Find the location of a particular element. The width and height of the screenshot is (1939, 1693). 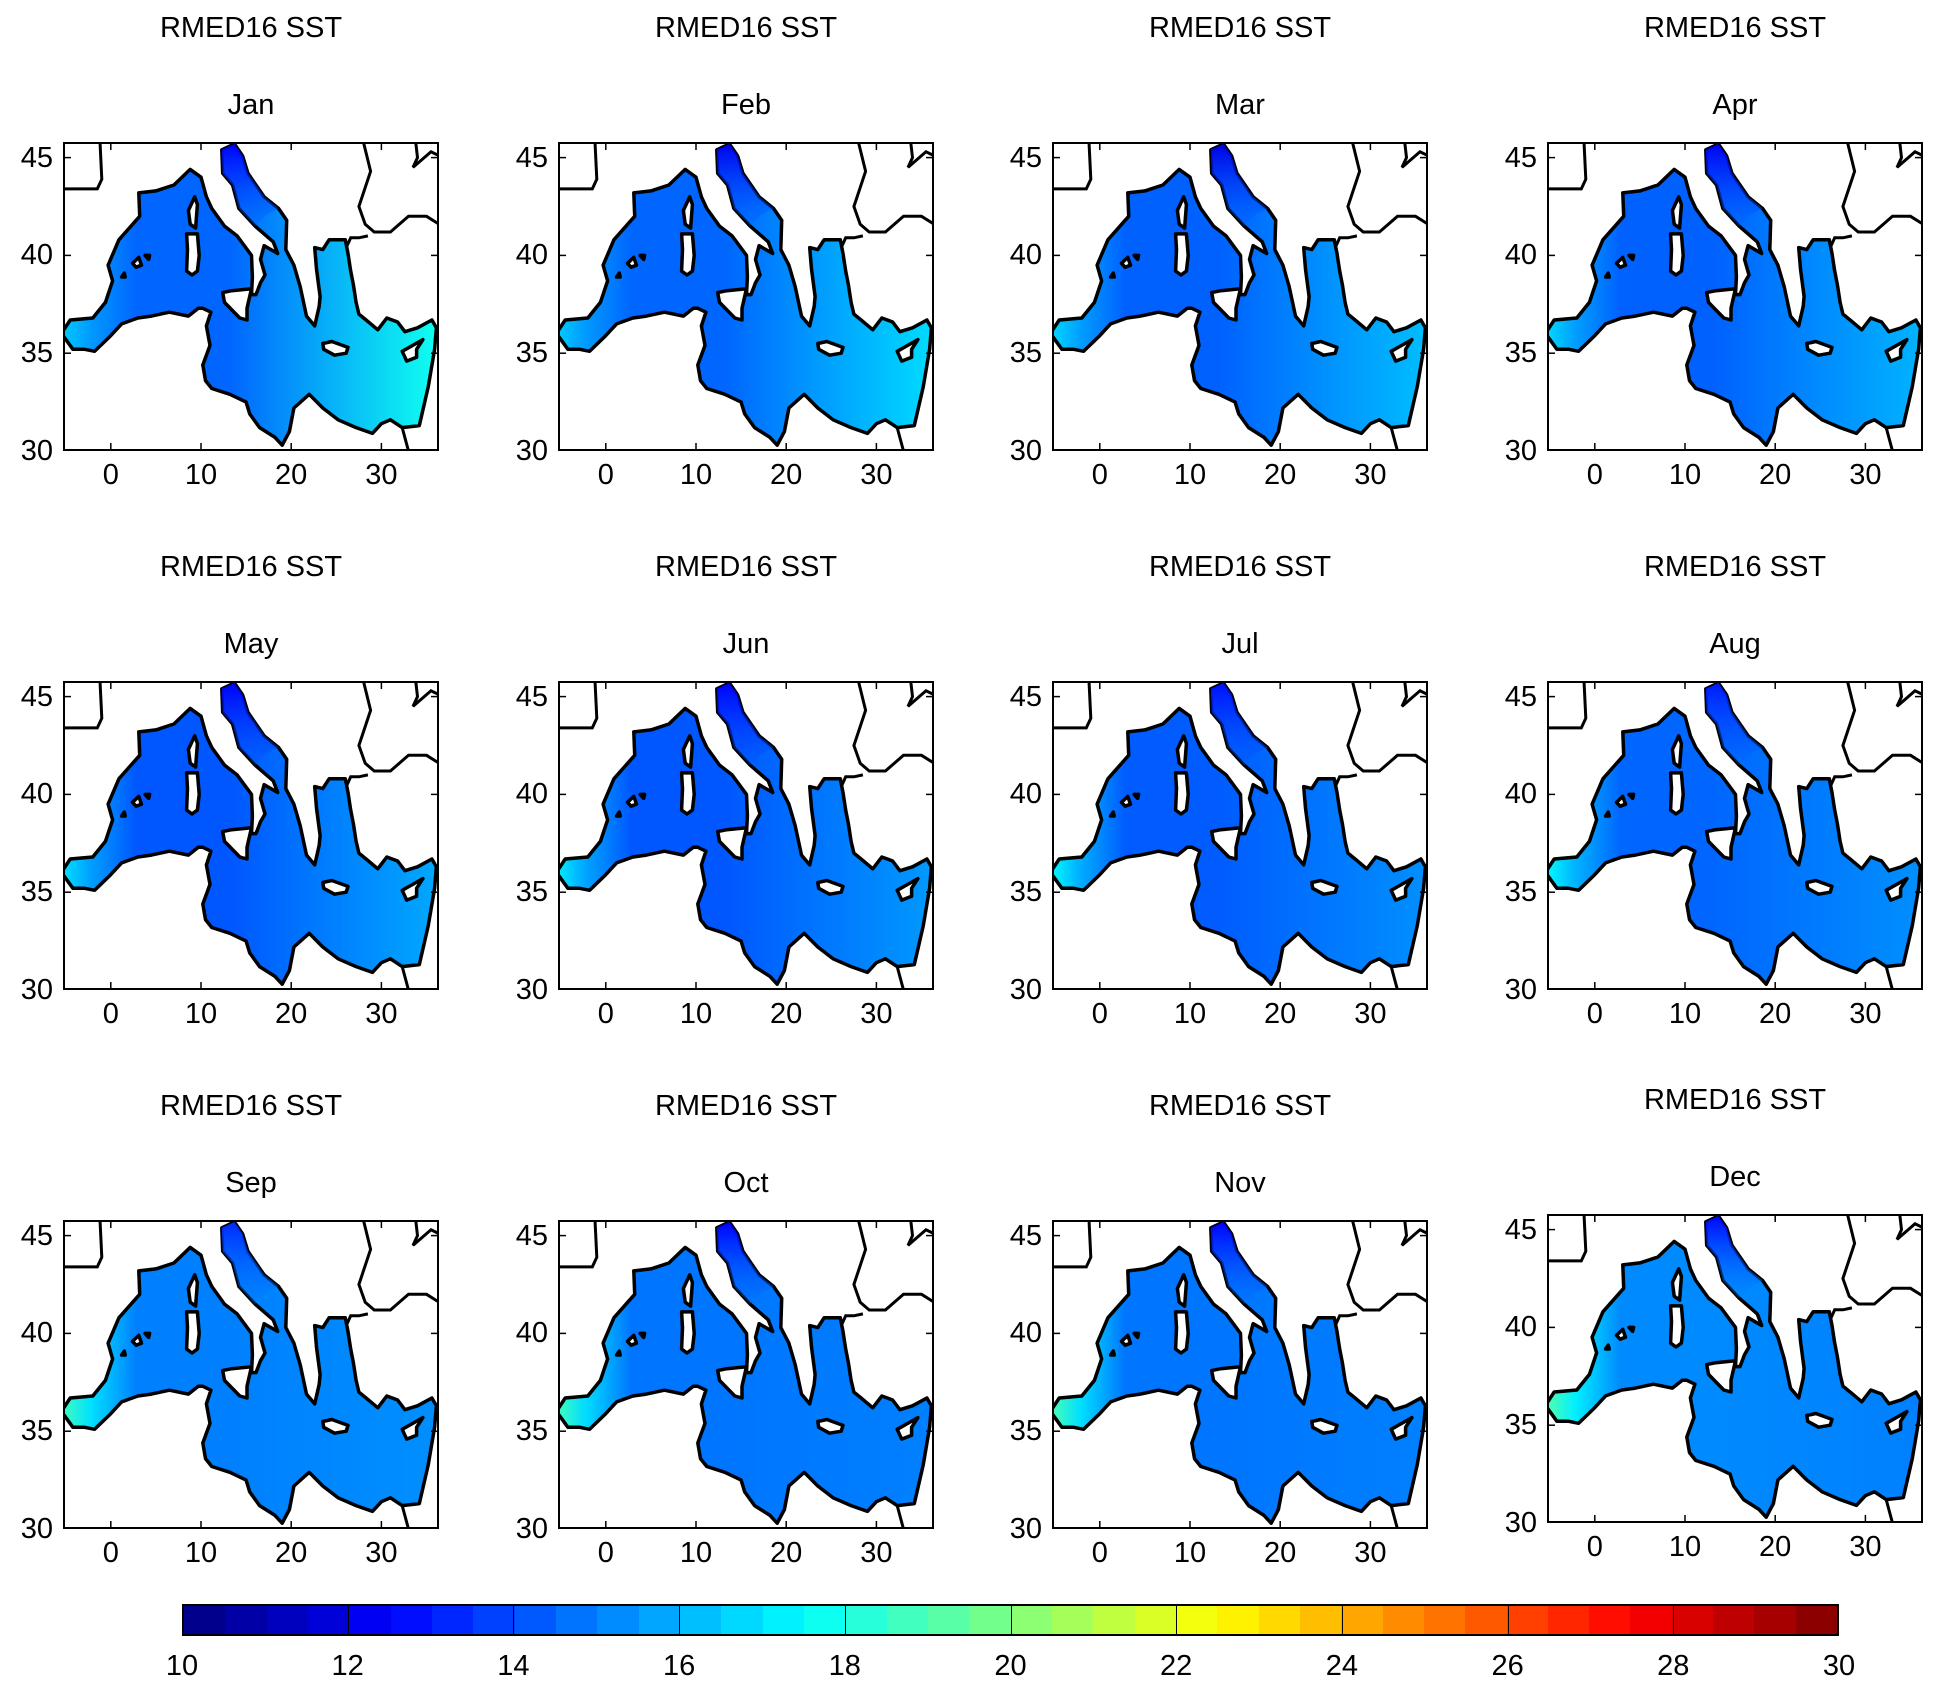

map-panel-may: RMED16 SST May 45 40 35 30 0 10 20 30 is located at coordinates (230, 790).